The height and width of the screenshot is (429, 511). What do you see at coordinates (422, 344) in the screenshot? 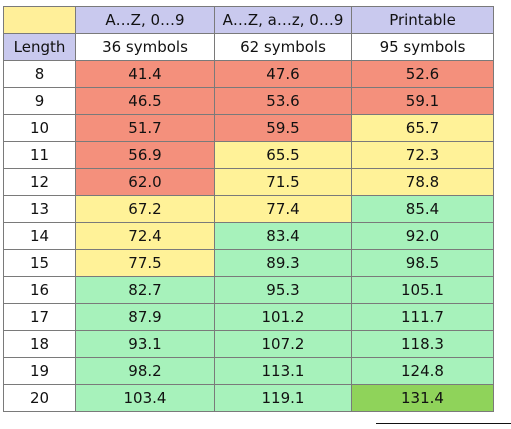
I see `value-cell: 118.3` at bounding box center [422, 344].